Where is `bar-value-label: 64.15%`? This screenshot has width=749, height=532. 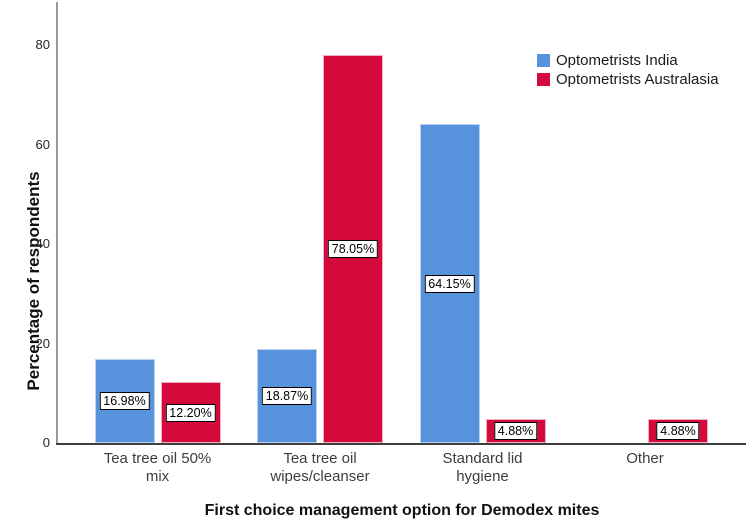 bar-value-label: 64.15% is located at coordinates (449, 283).